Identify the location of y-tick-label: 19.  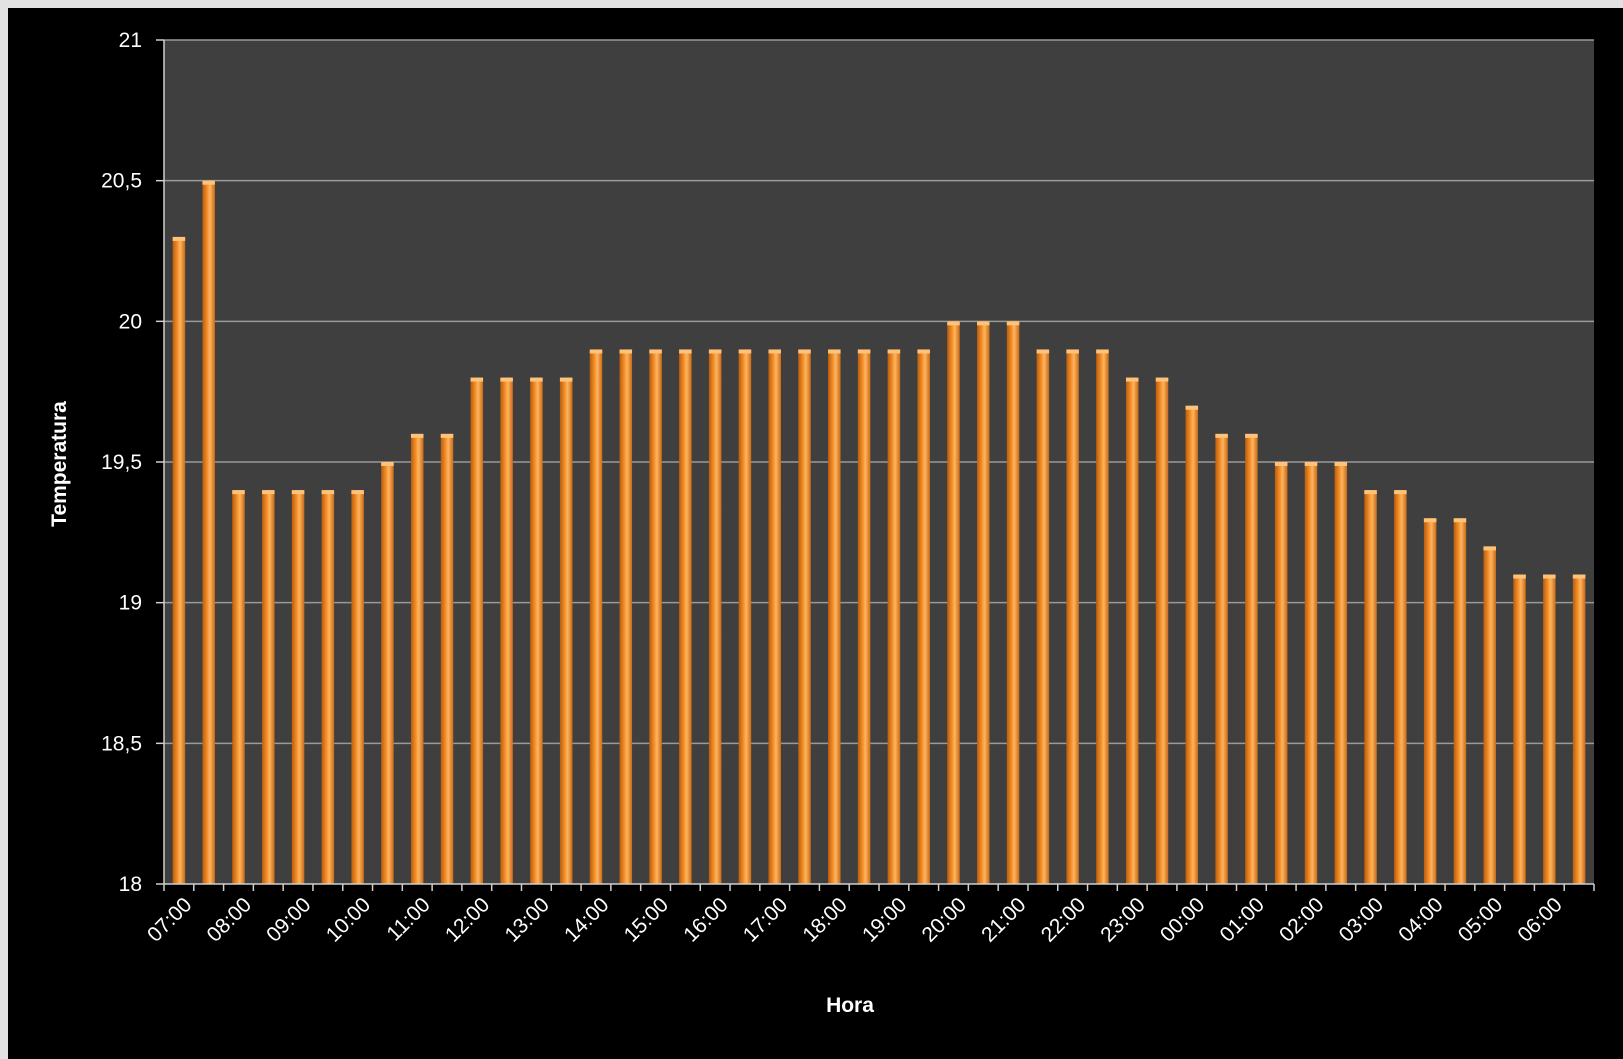
(130, 603).